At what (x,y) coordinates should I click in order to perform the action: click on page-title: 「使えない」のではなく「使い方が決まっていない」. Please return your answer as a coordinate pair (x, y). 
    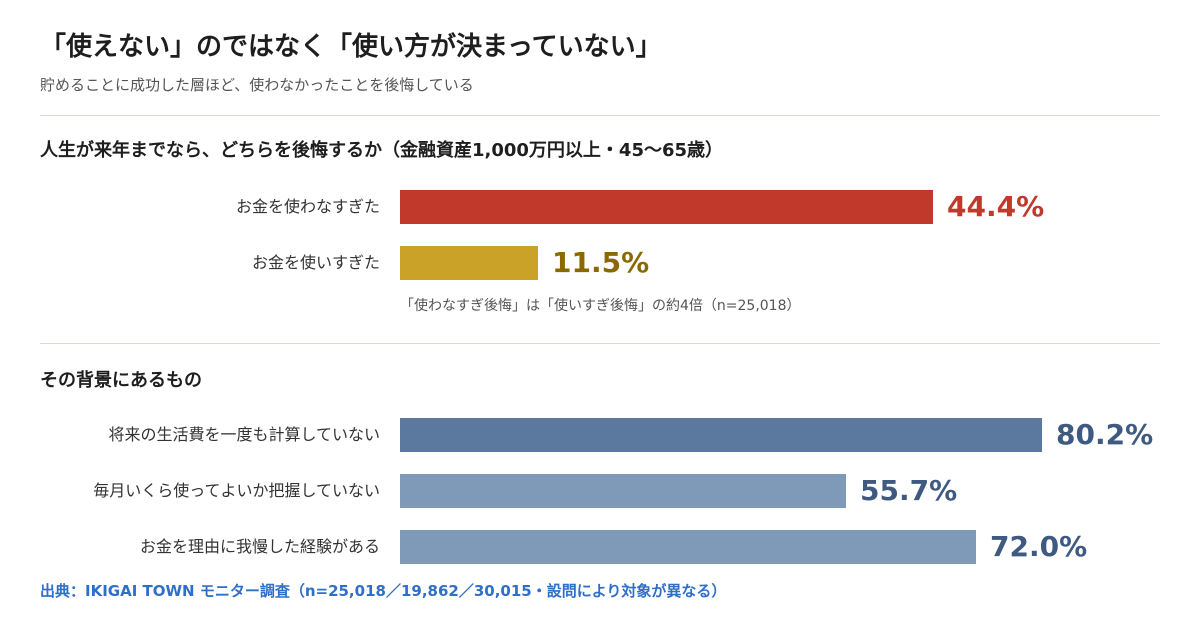
    Looking at the image, I should click on (351, 47).